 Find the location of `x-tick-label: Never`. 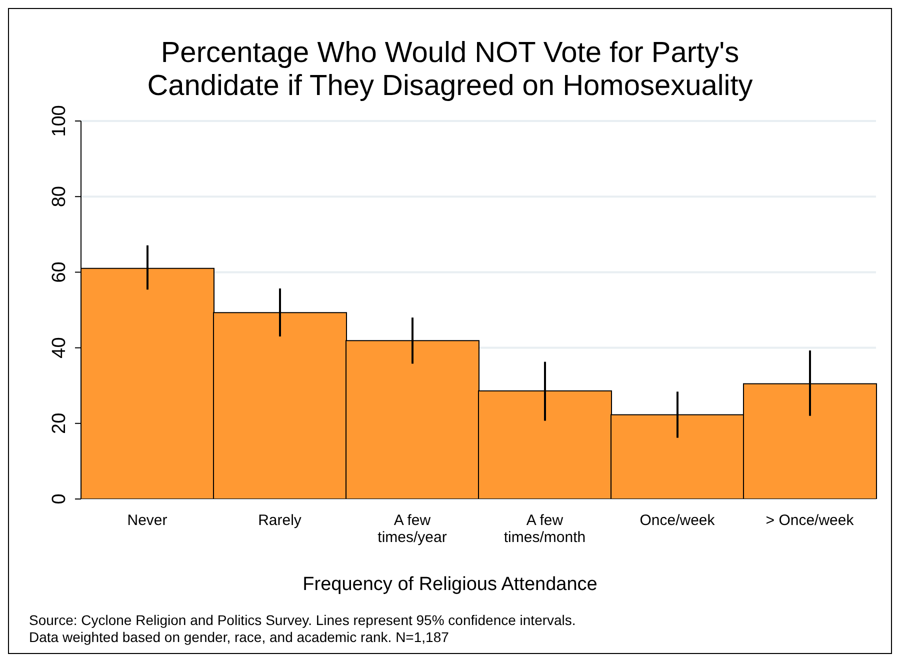

x-tick-label: Never is located at coordinates (147, 520).